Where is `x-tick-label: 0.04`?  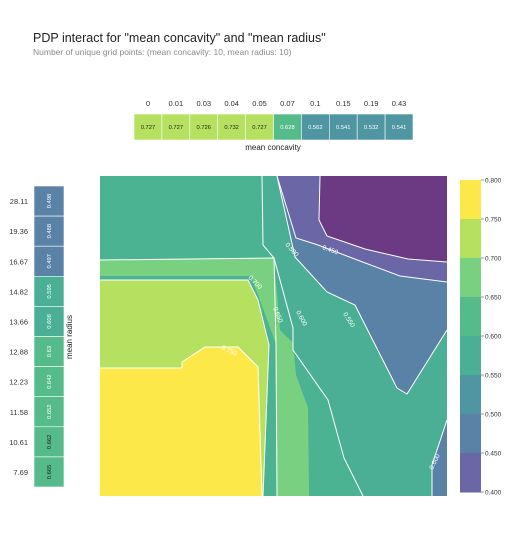
x-tick-label: 0.04 is located at coordinates (231, 103).